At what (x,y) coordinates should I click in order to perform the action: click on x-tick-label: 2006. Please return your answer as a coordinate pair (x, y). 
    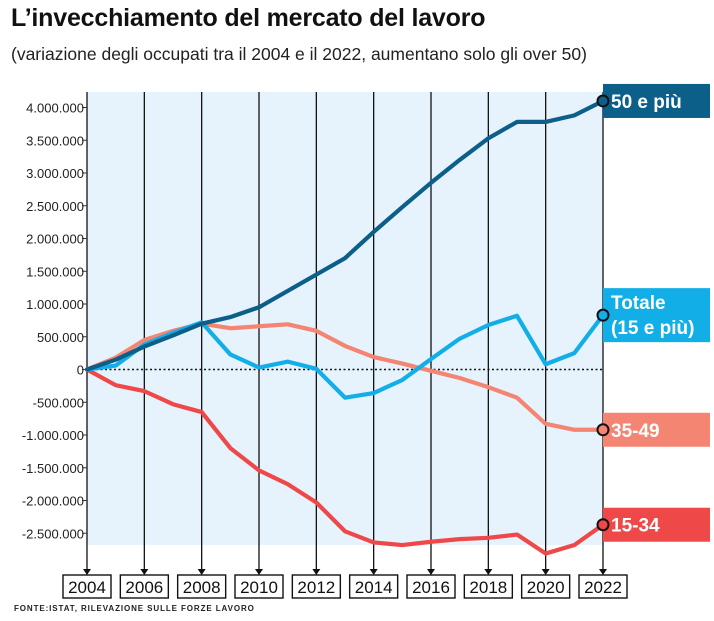
    Looking at the image, I should click on (144, 587).